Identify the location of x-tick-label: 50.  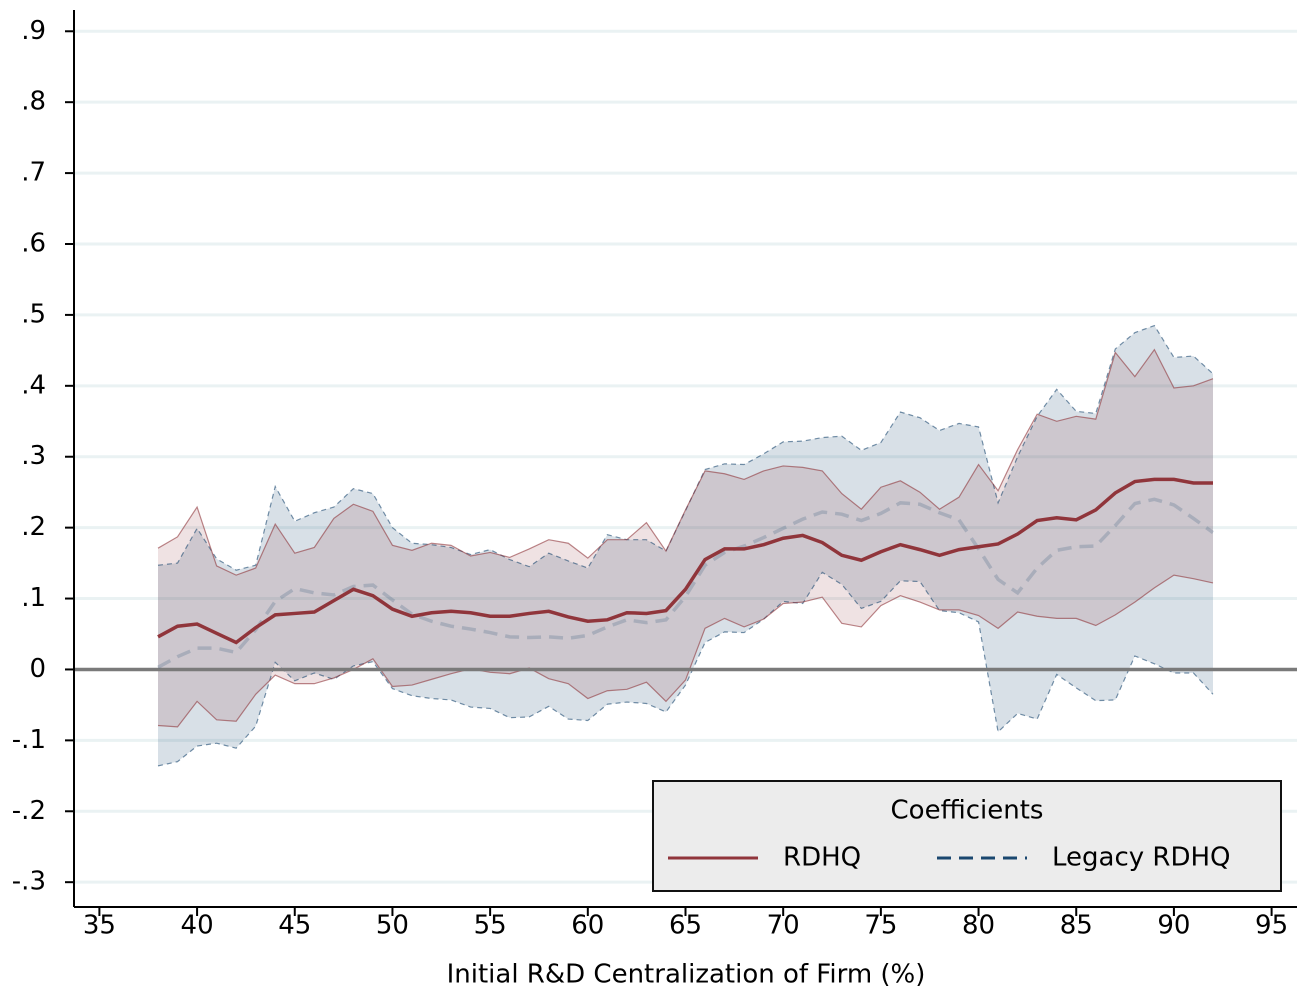
(392, 926).